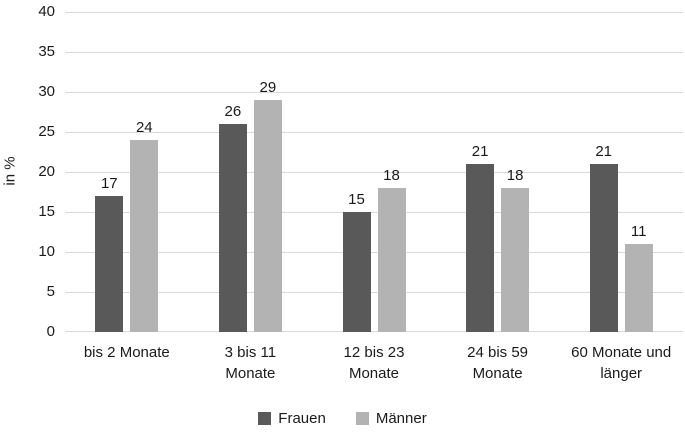 This screenshot has height=436, width=685. I want to click on x-category-label: bis 2 Monate, so click(127, 352).